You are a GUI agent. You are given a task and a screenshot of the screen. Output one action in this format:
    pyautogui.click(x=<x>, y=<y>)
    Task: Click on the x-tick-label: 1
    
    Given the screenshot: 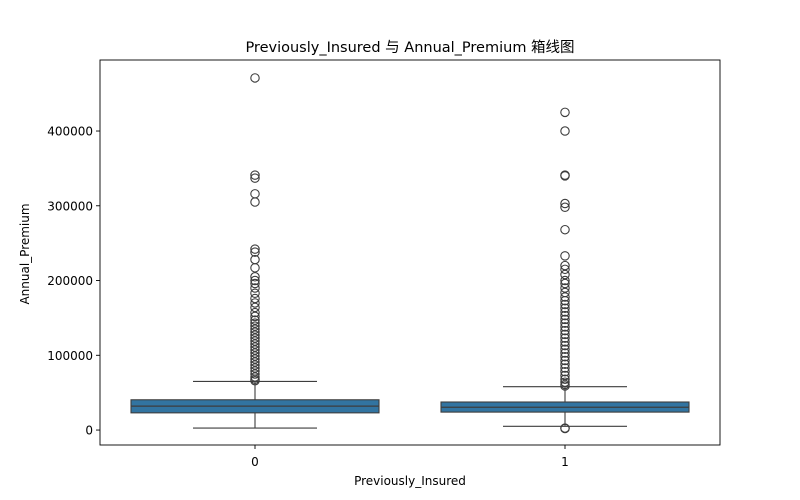 What is the action you would take?
    pyautogui.click(x=565, y=462)
    